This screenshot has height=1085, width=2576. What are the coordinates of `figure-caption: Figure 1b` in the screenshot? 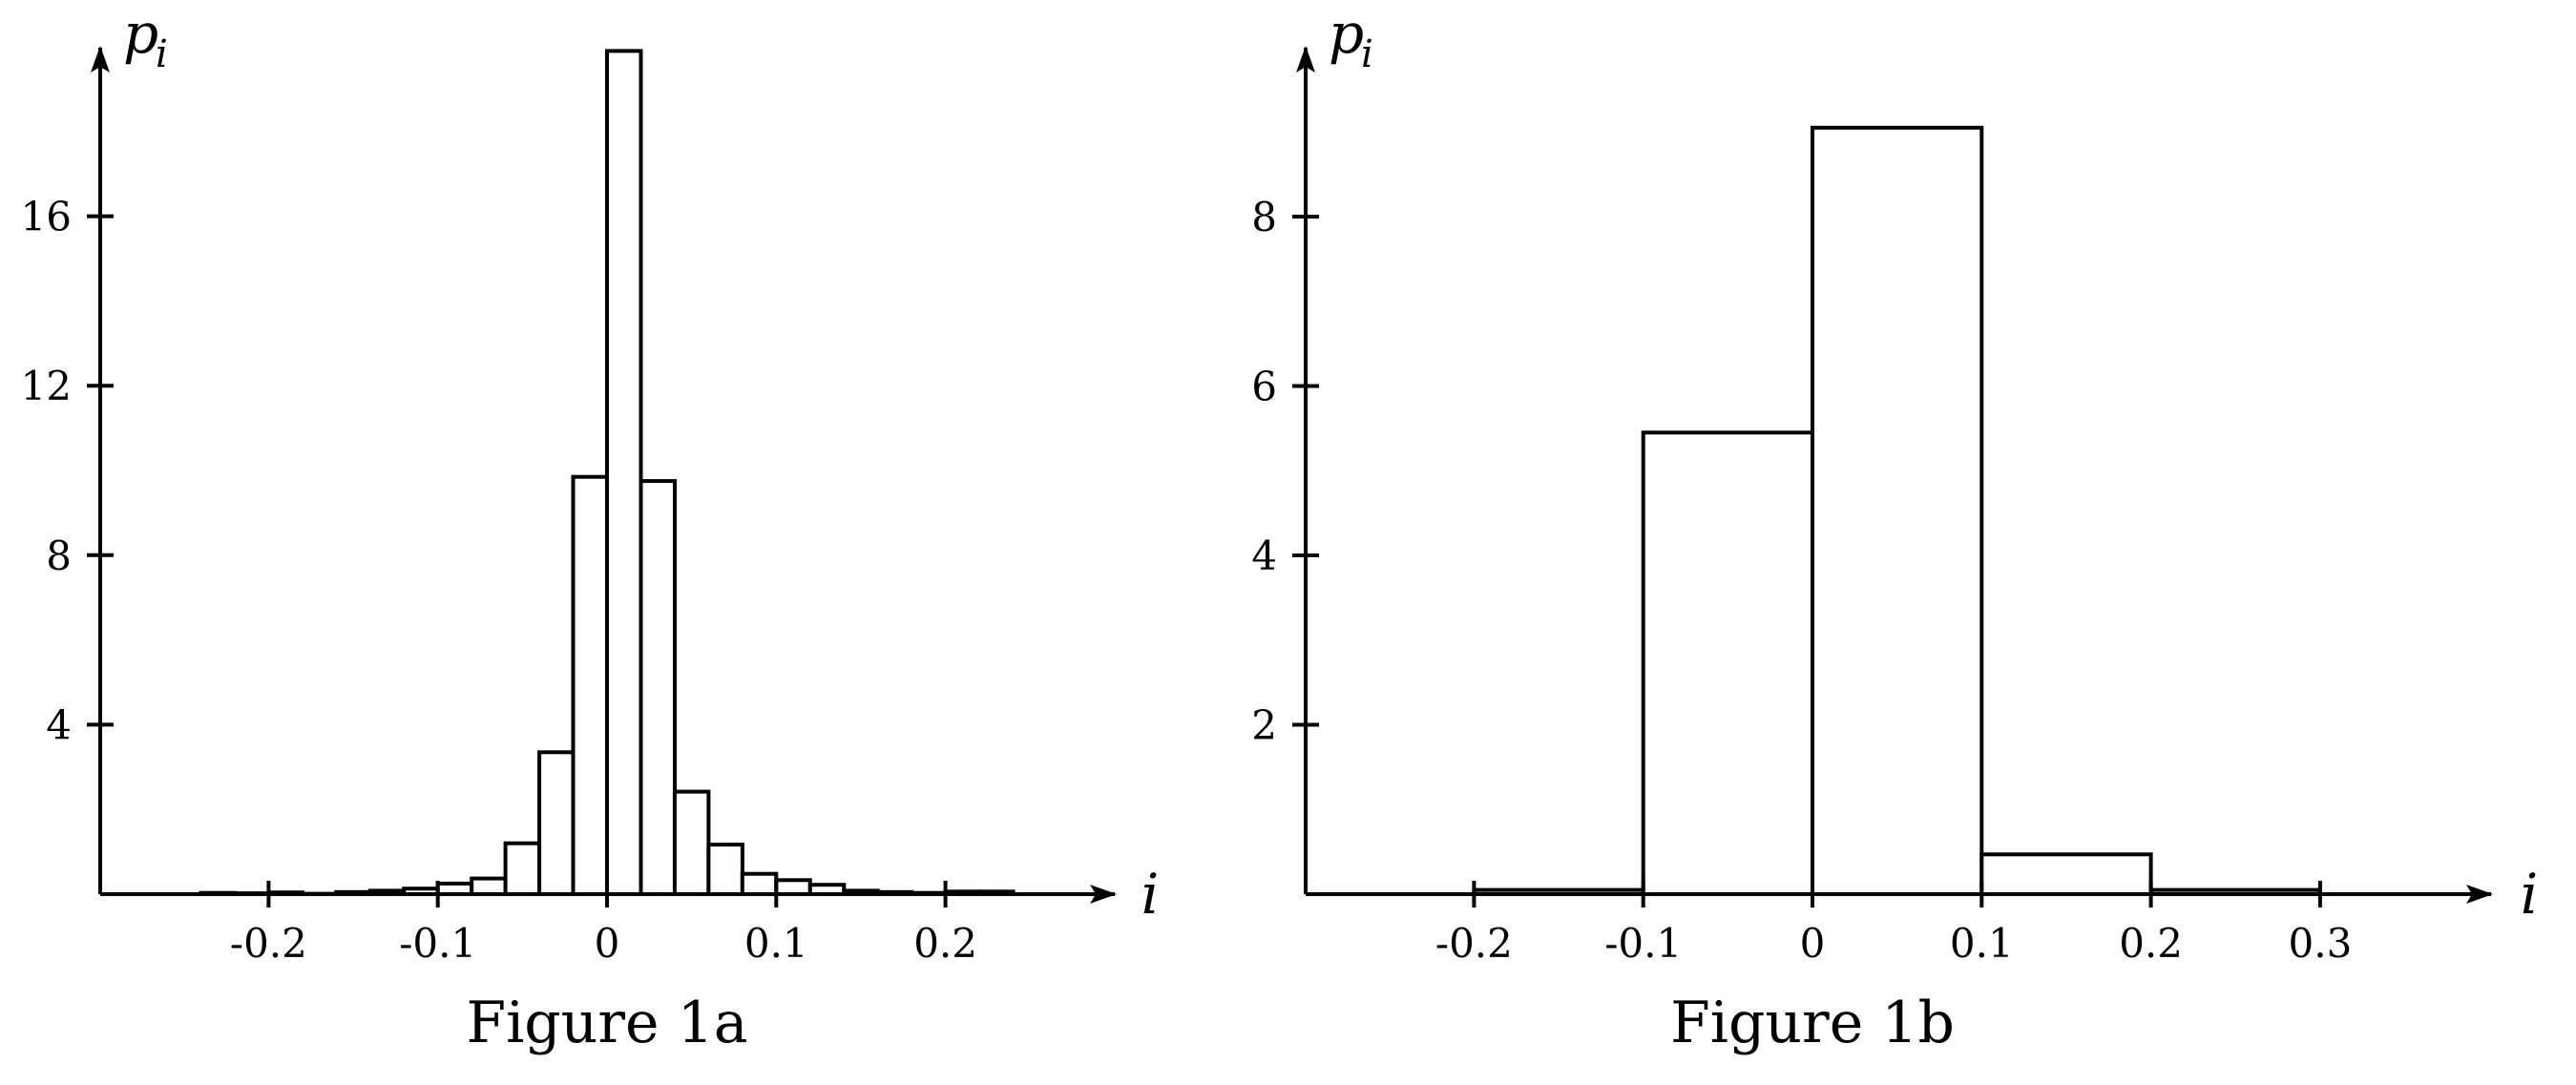 It's located at (1812, 1023).